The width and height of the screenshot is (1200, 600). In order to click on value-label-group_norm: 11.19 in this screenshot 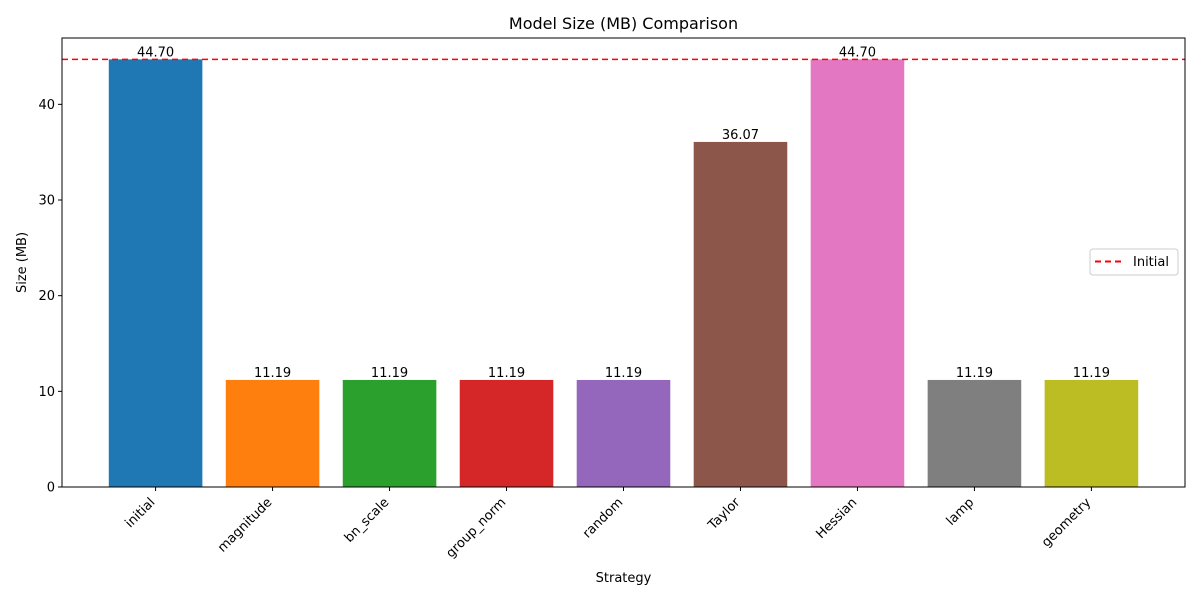, I will do `click(506, 373)`.